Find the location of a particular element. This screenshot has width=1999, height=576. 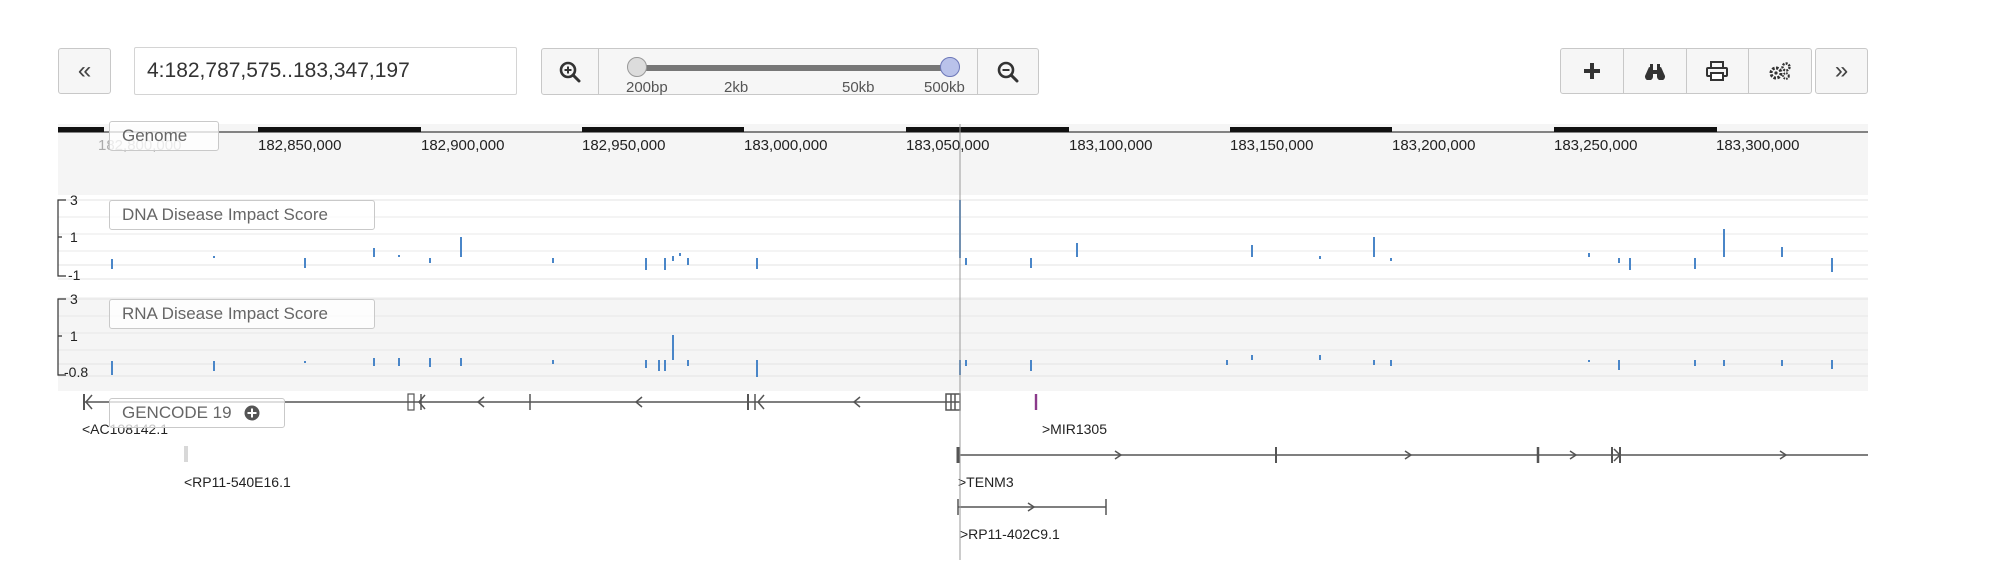

plus-icon is located at coordinates (1591, 71).